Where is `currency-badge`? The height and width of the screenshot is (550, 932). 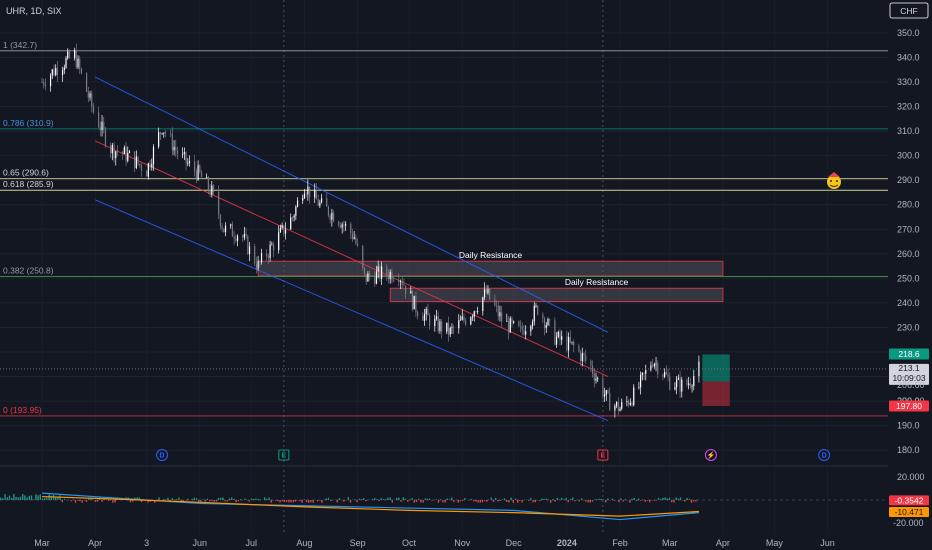 currency-badge is located at coordinates (909, 10).